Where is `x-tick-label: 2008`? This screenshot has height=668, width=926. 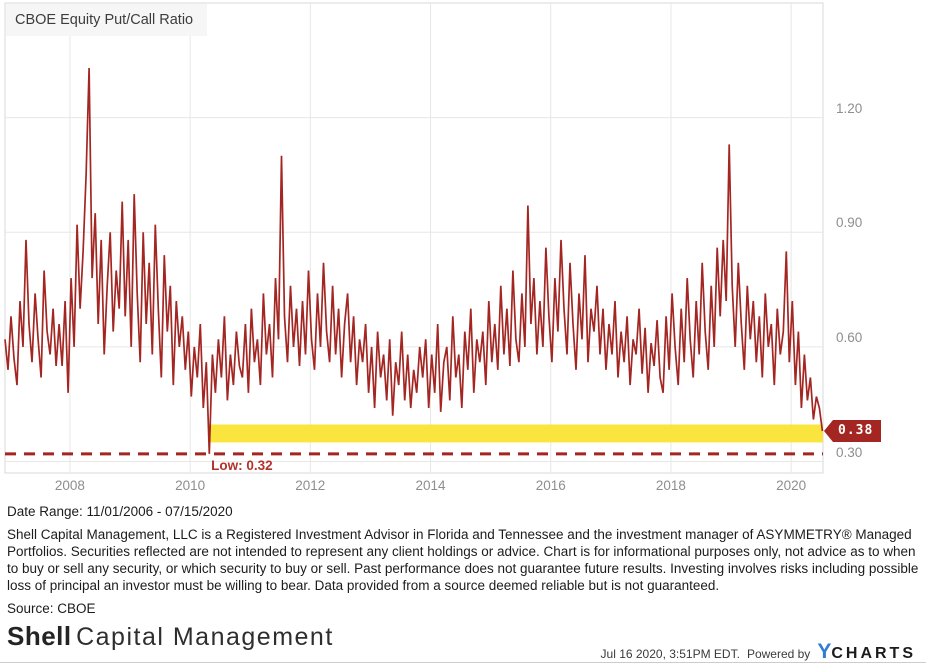
x-tick-label: 2008 is located at coordinates (69, 485).